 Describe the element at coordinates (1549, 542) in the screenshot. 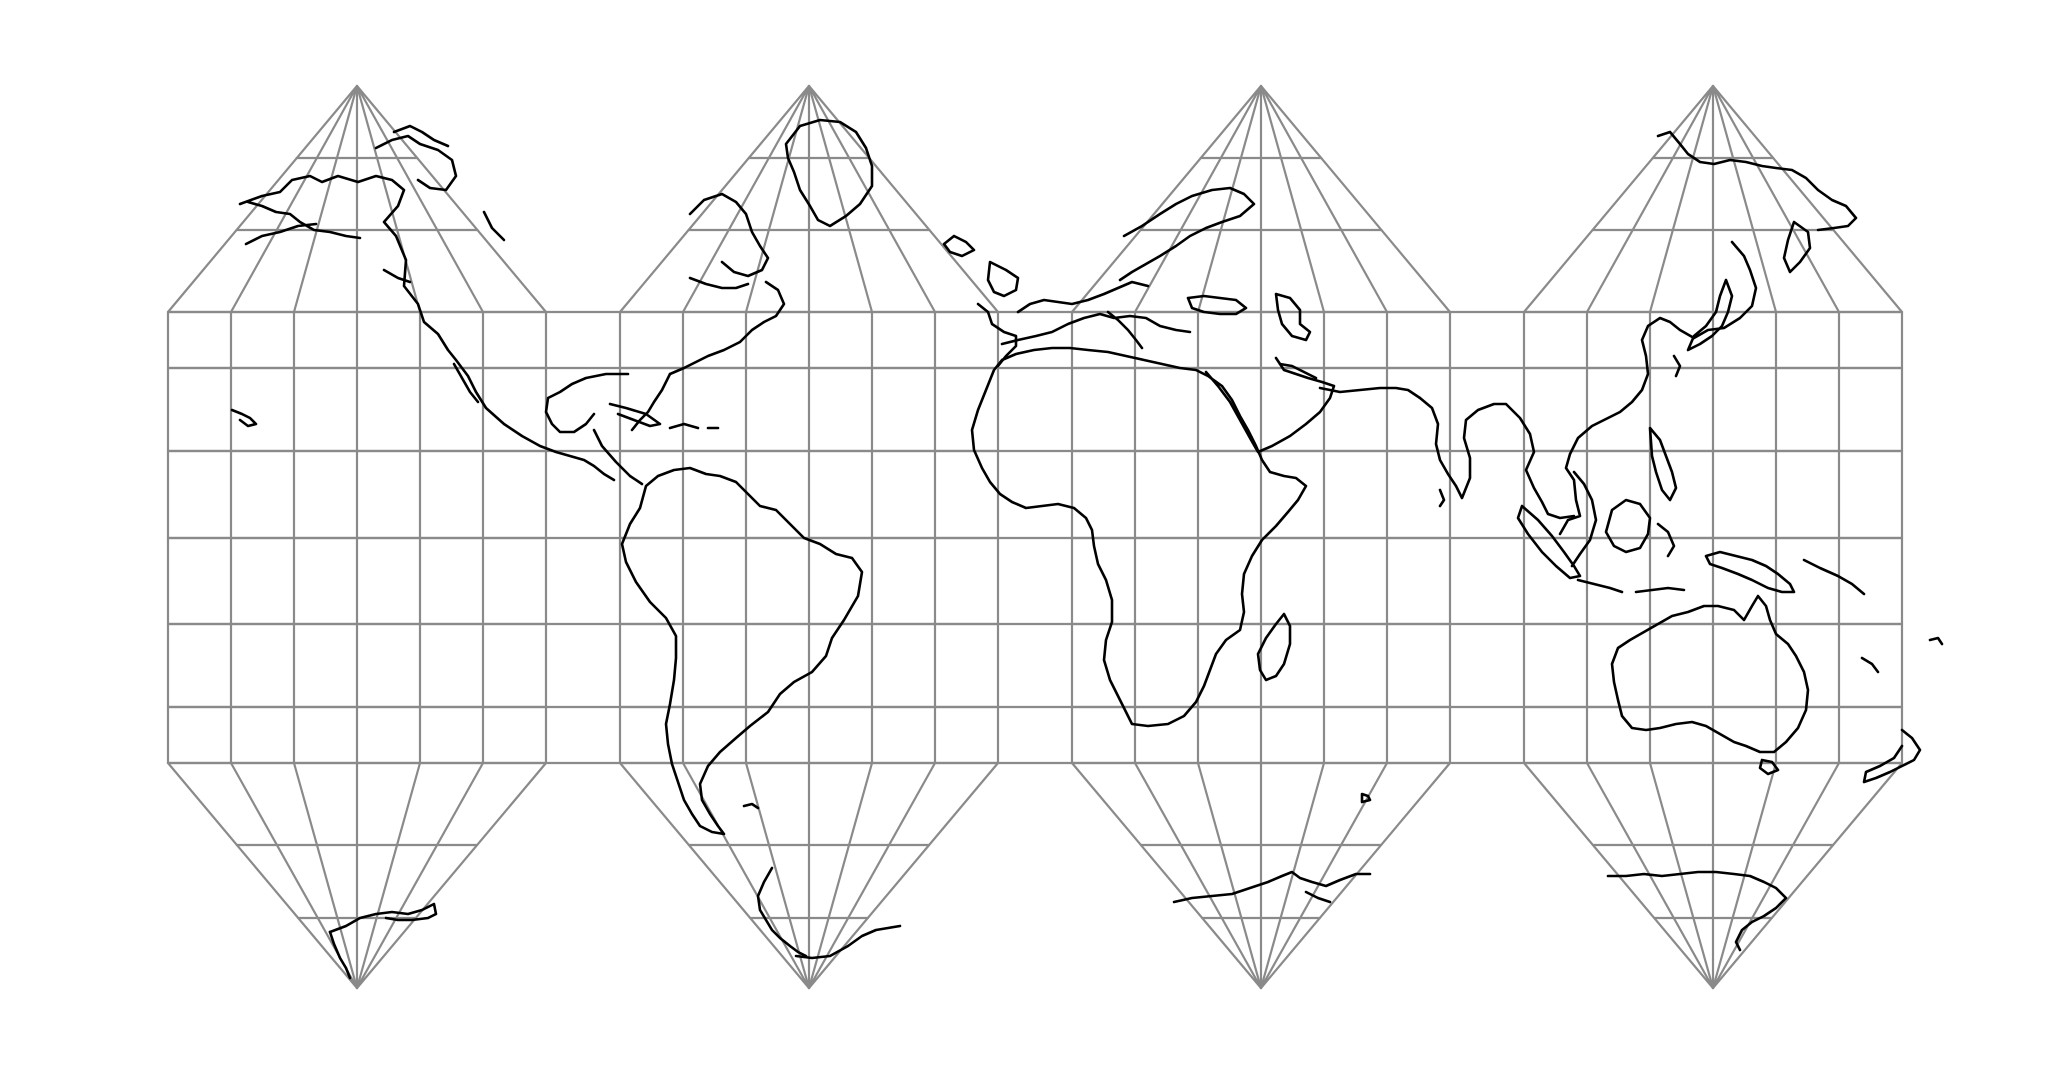

I see `coast-sumatra` at that location.